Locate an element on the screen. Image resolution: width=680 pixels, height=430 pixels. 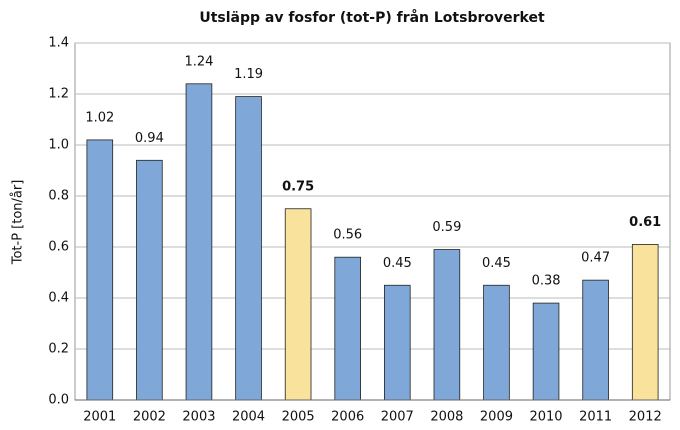
data-label: 0.47 is located at coordinates (595, 258).